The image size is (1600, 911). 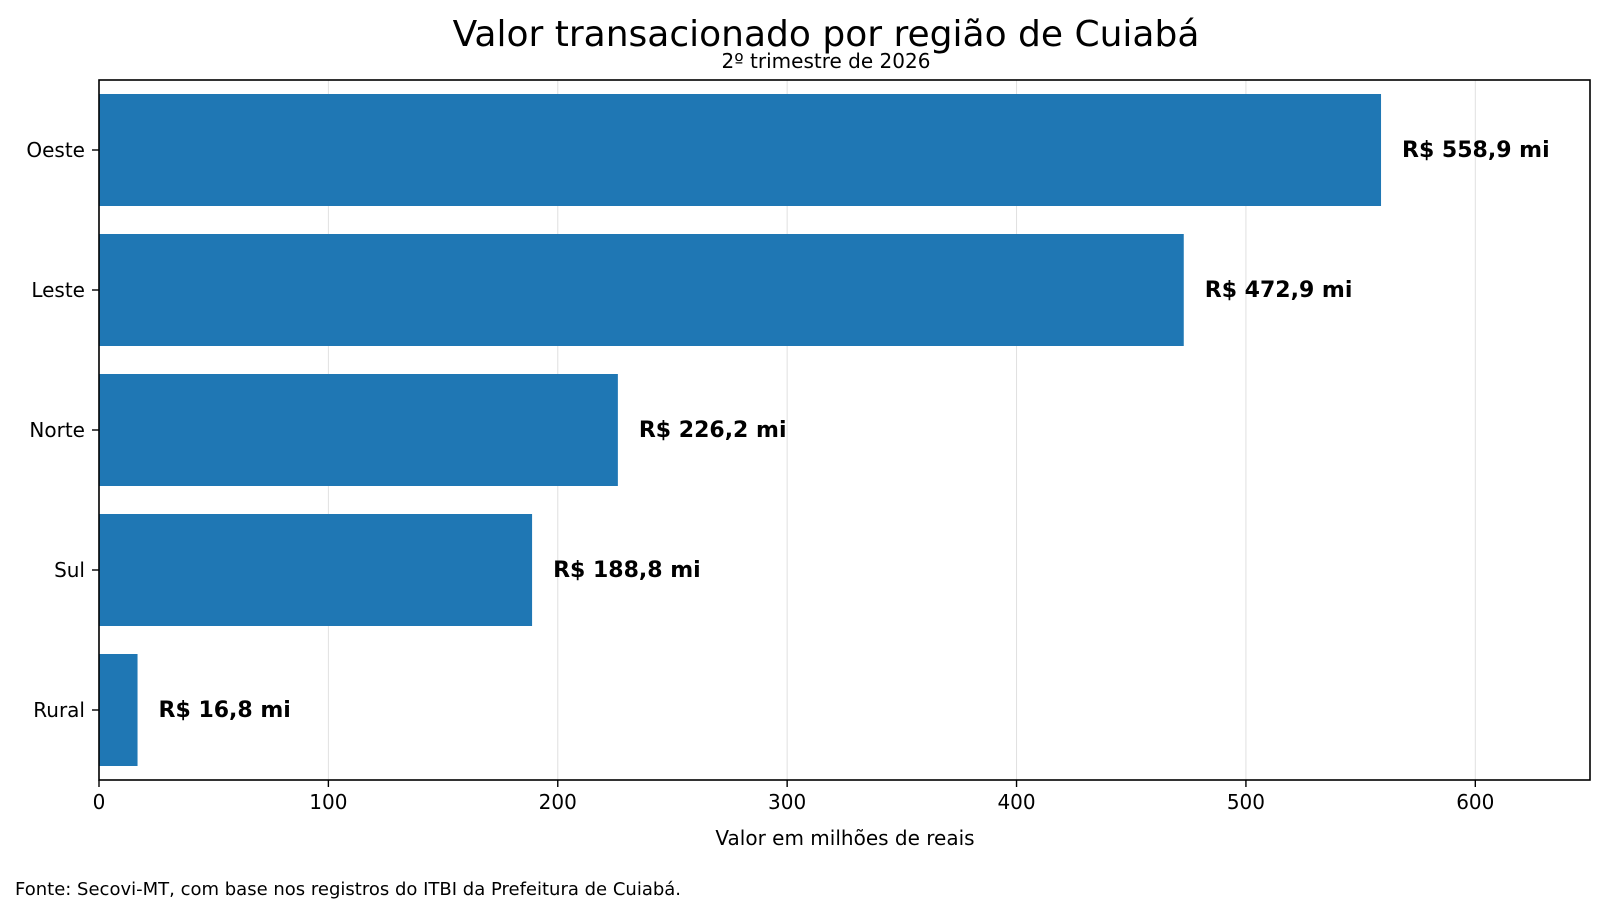 What do you see at coordinates (627, 570) in the screenshot?
I see `data-label: R$ 188,8 mi` at bounding box center [627, 570].